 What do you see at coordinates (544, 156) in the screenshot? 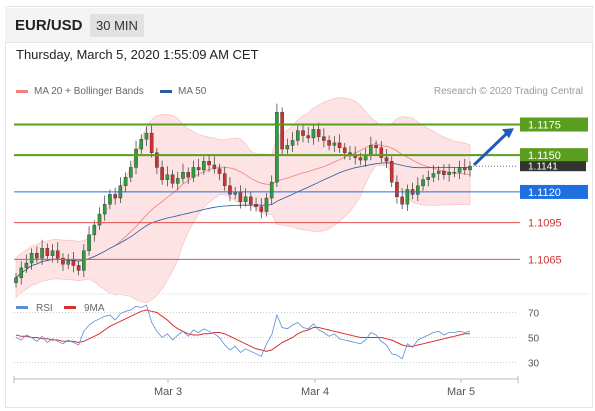
I see `resistance-label: 1.1150` at bounding box center [544, 156].